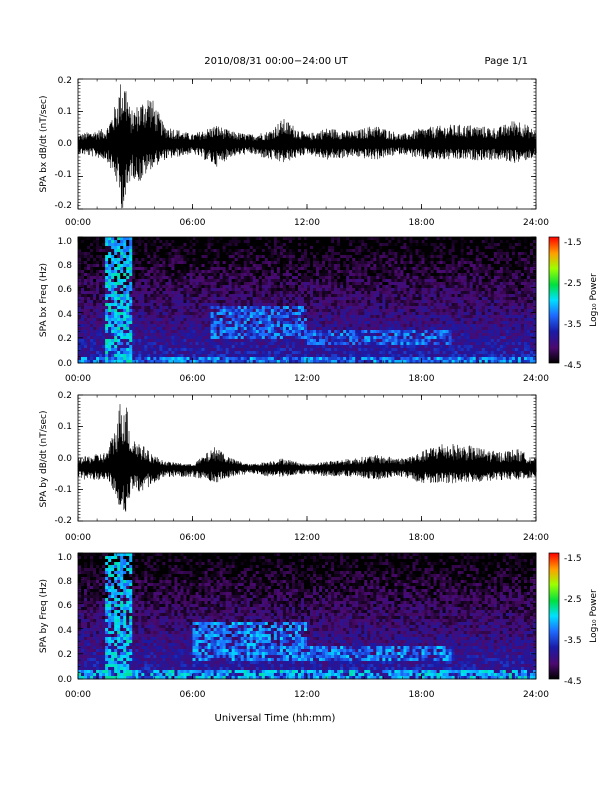 This screenshot has width=612, height=796. Describe the element at coordinates (63, 175) in the screenshot. I see `ytick-label: -0.1` at that location.